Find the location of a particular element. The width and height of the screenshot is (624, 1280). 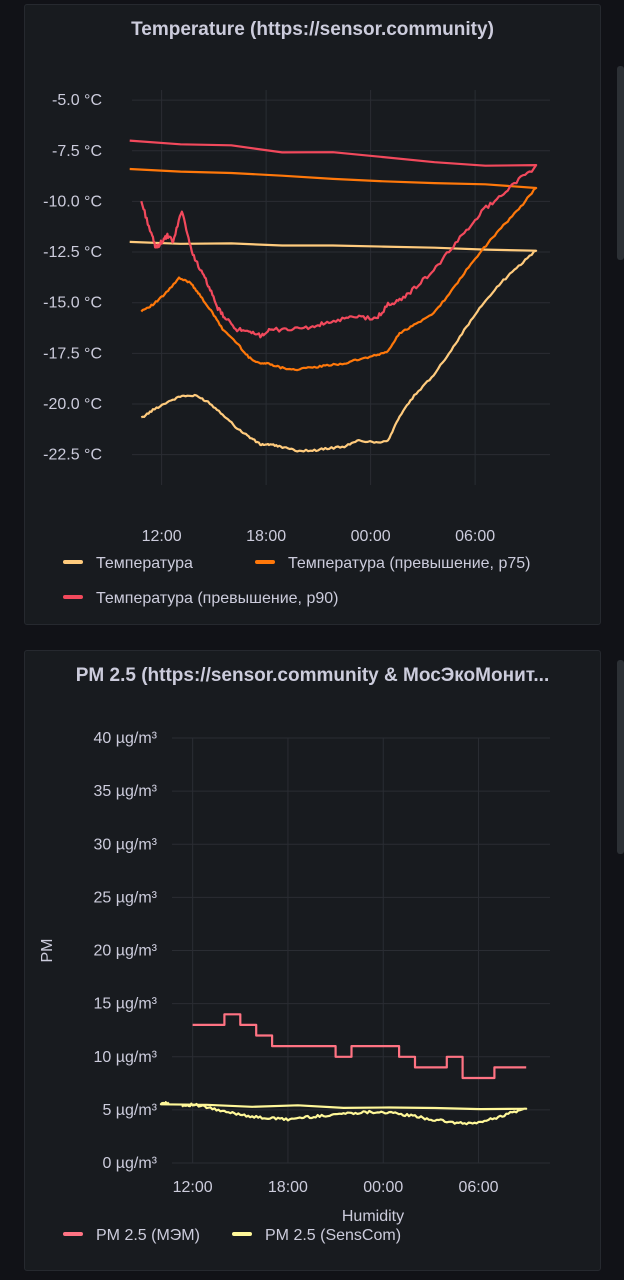

series-line-температура-превышение-p75 is located at coordinates (333, 269).